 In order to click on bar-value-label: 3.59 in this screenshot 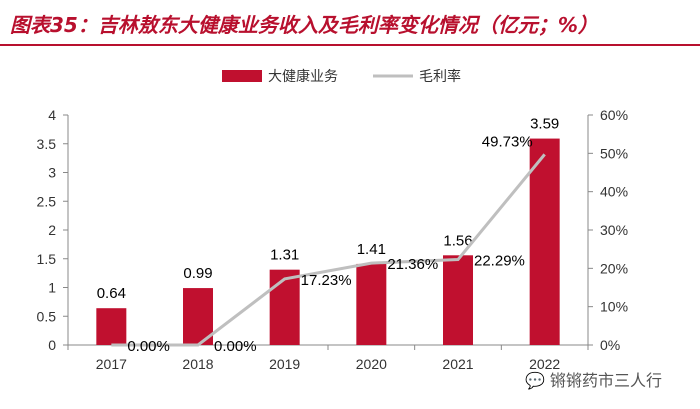, I will do `click(544, 124)`.